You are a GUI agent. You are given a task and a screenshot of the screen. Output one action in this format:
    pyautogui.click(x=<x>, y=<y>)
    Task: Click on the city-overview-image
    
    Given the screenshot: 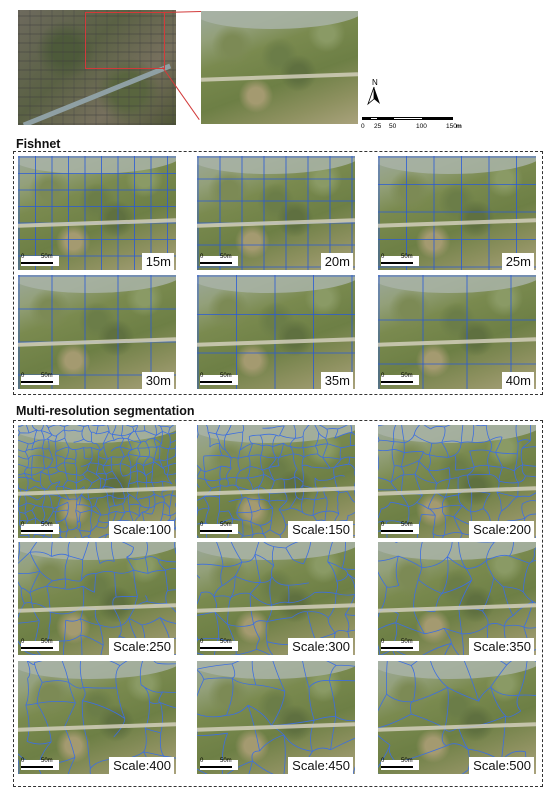 What is the action you would take?
    pyautogui.click(x=97, y=67)
    